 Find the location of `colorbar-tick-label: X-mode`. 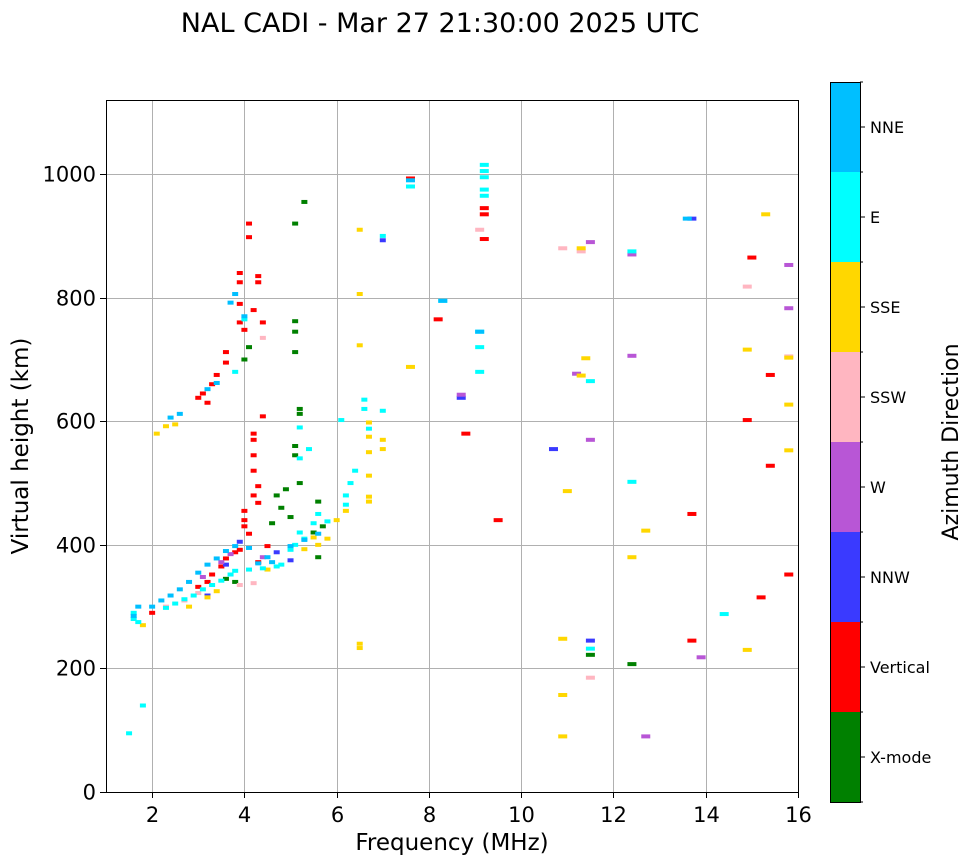

colorbar-tick-label: X-mode is located at coordinates (900, 757).